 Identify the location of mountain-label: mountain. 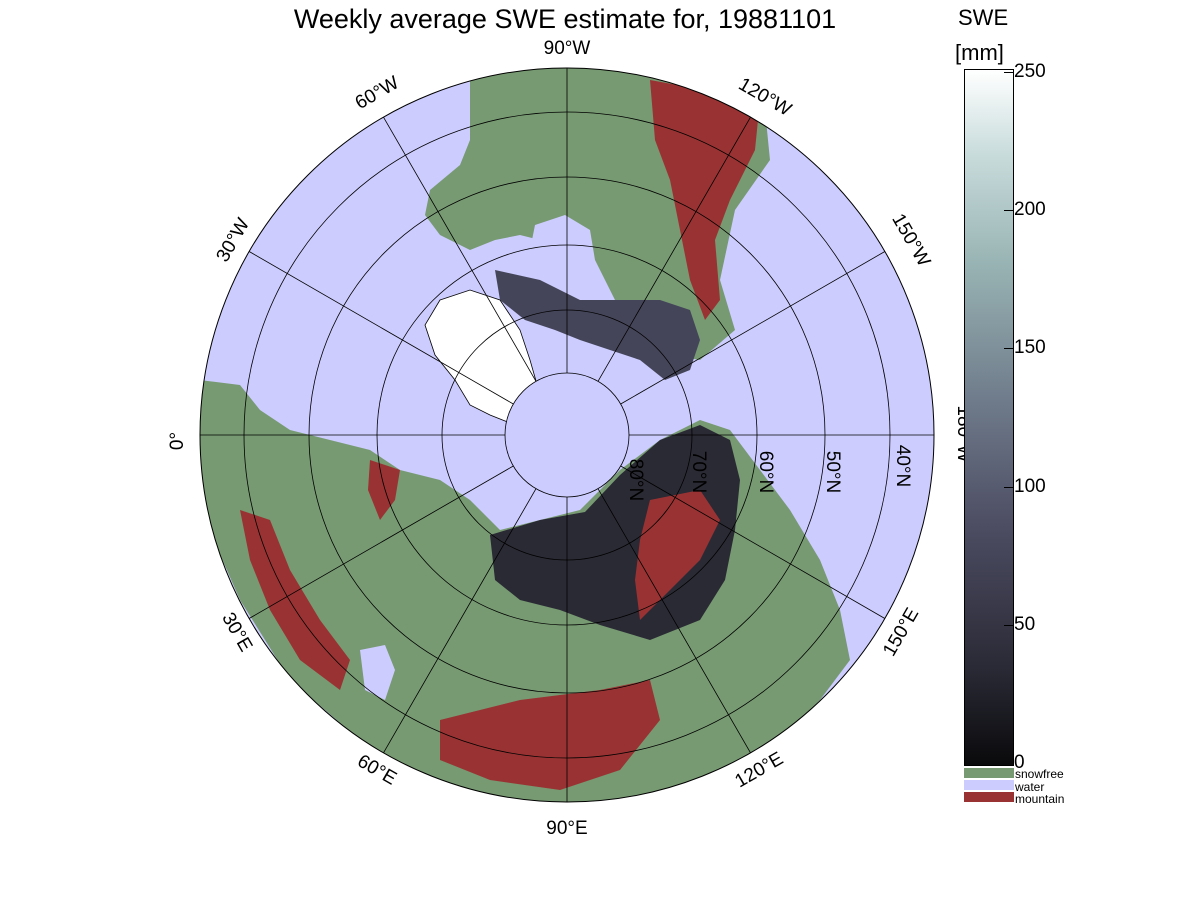
(1040, 799).